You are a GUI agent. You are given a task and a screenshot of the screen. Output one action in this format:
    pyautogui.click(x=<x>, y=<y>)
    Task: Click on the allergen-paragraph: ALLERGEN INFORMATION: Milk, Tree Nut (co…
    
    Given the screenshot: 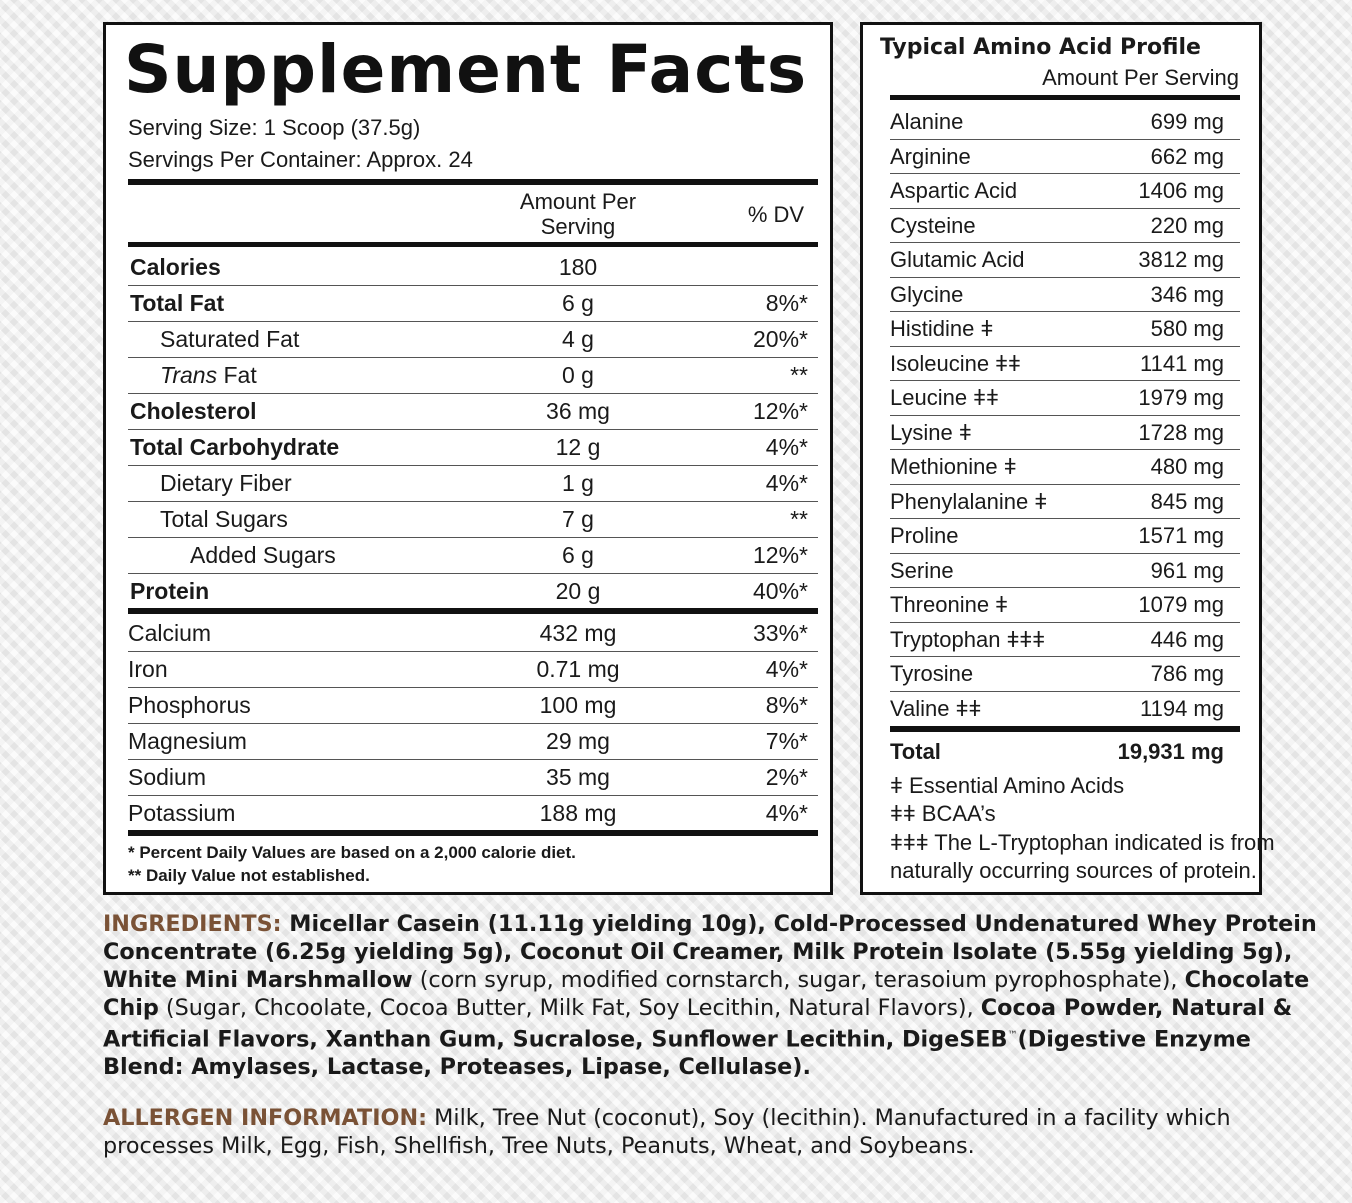 What is the action you would take?
    pyautogui.click(x=718, y=1132)
    